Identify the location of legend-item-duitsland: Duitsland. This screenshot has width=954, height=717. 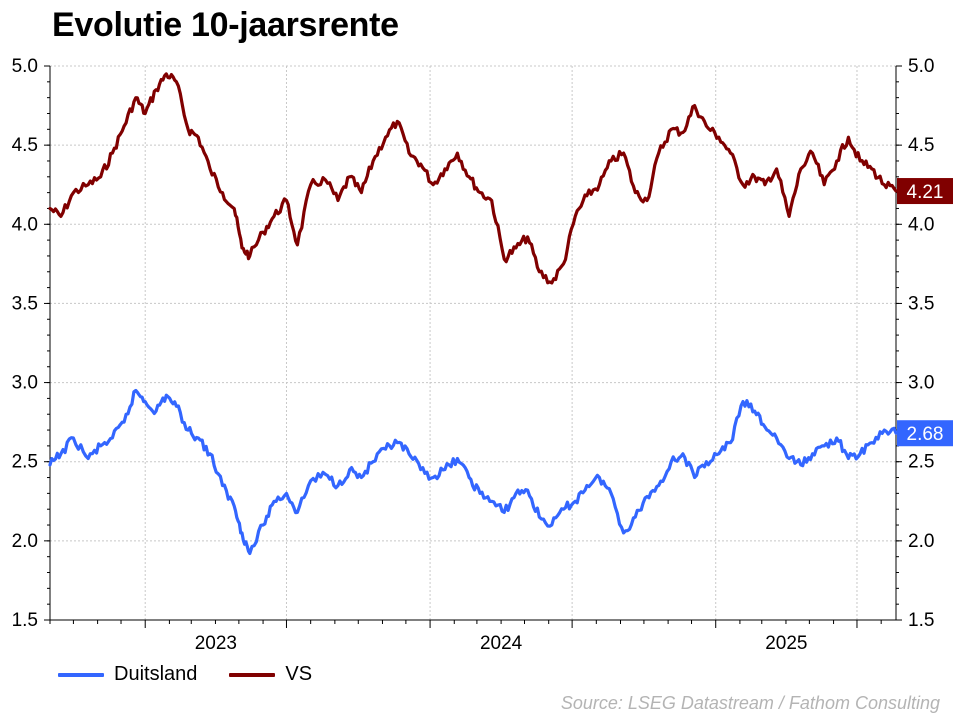
(127, 674).